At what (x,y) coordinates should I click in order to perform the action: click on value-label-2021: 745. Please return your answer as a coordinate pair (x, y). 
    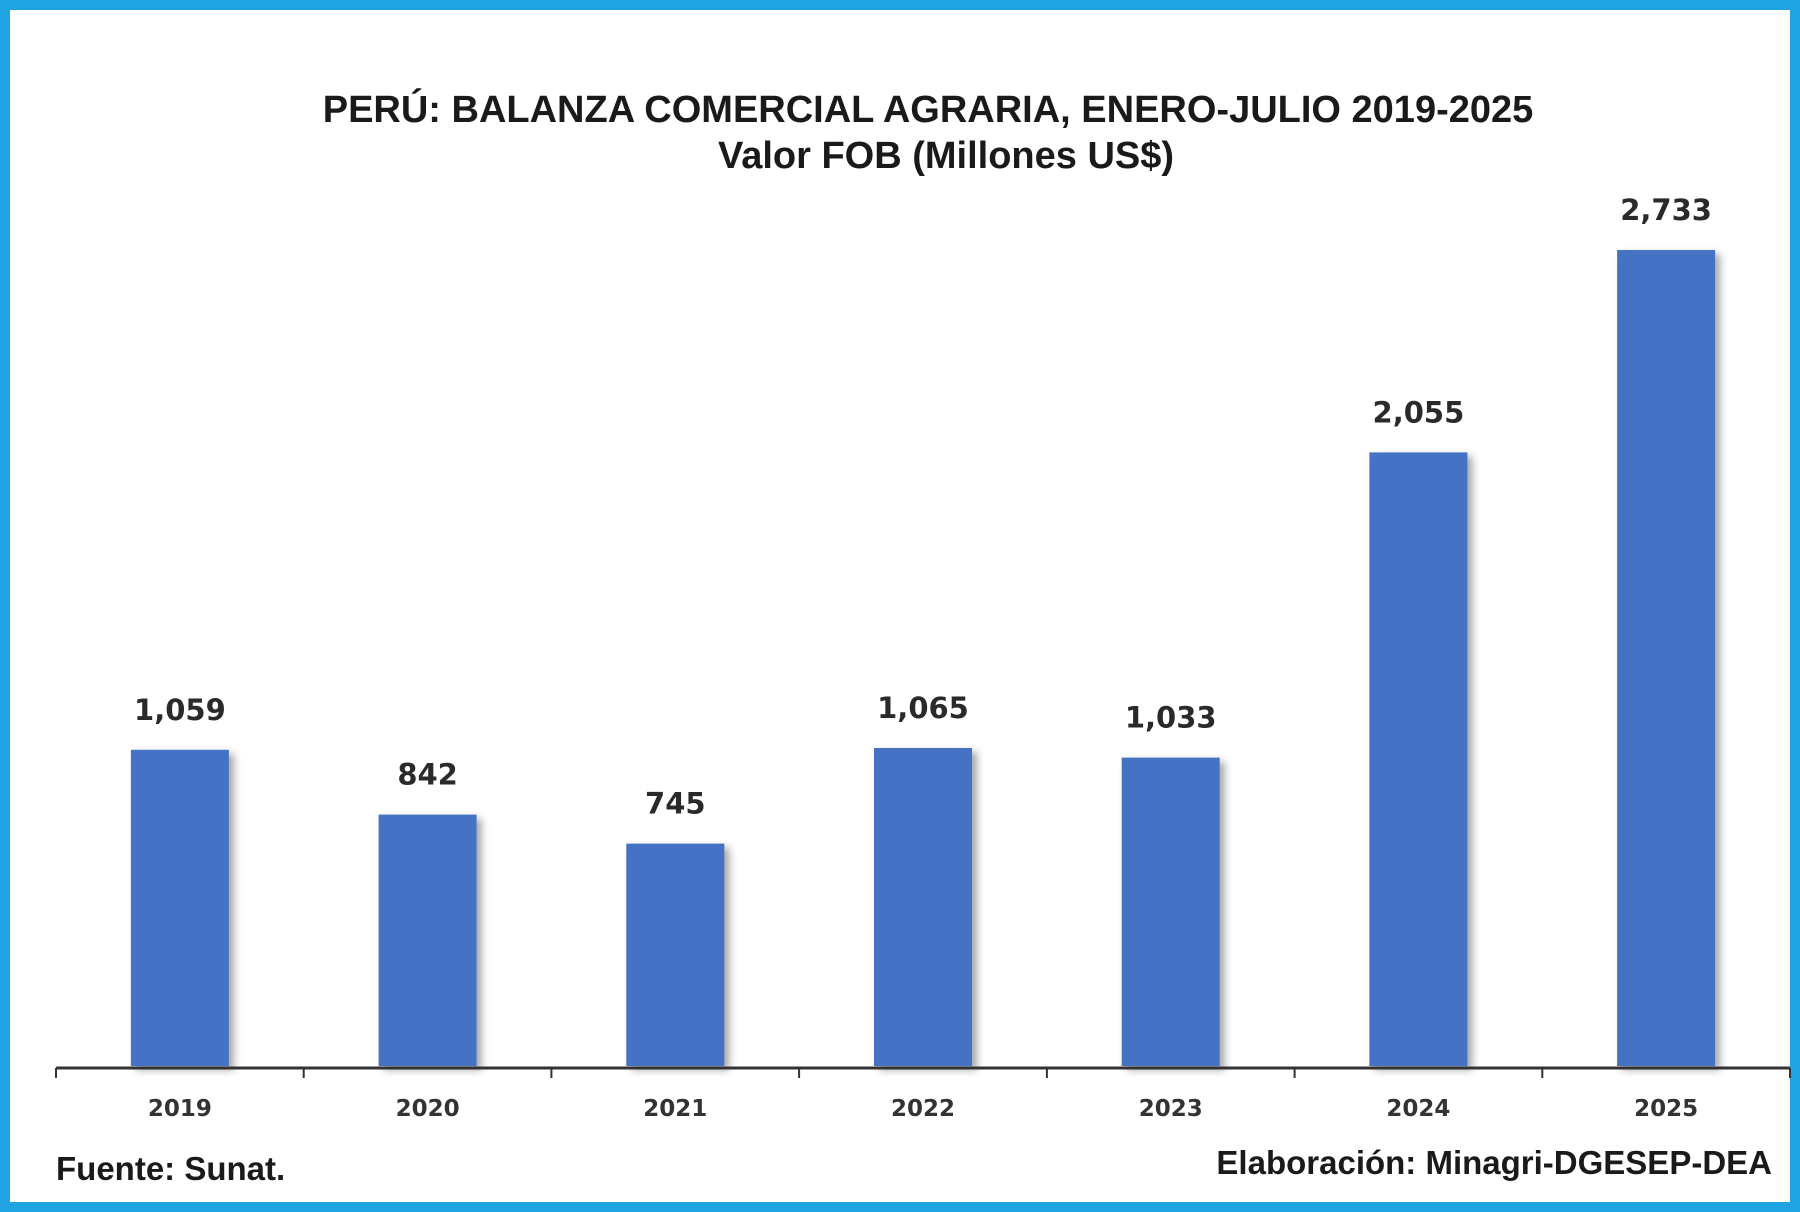
    Looking at the image, I should click on (675, 804).